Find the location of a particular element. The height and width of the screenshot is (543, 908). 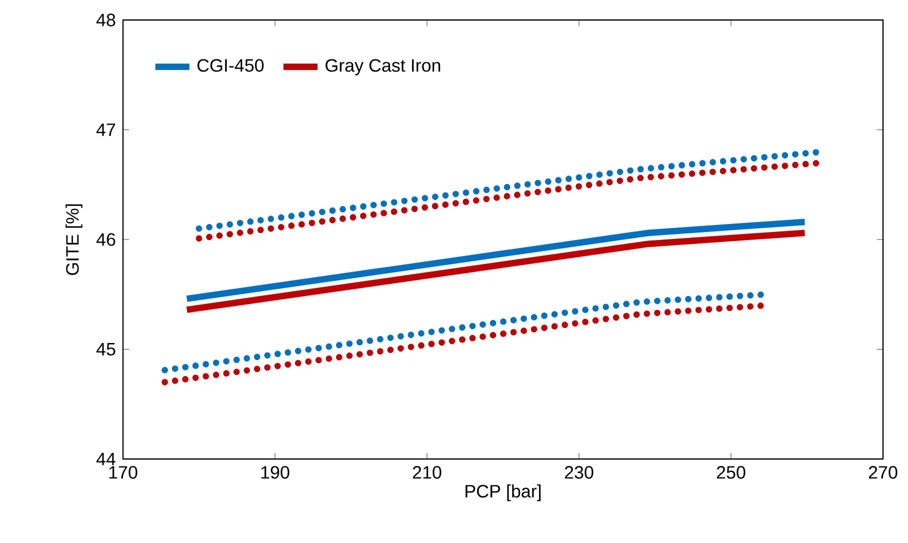

y-tick-label: 45 is located at coordinates (106, 349).